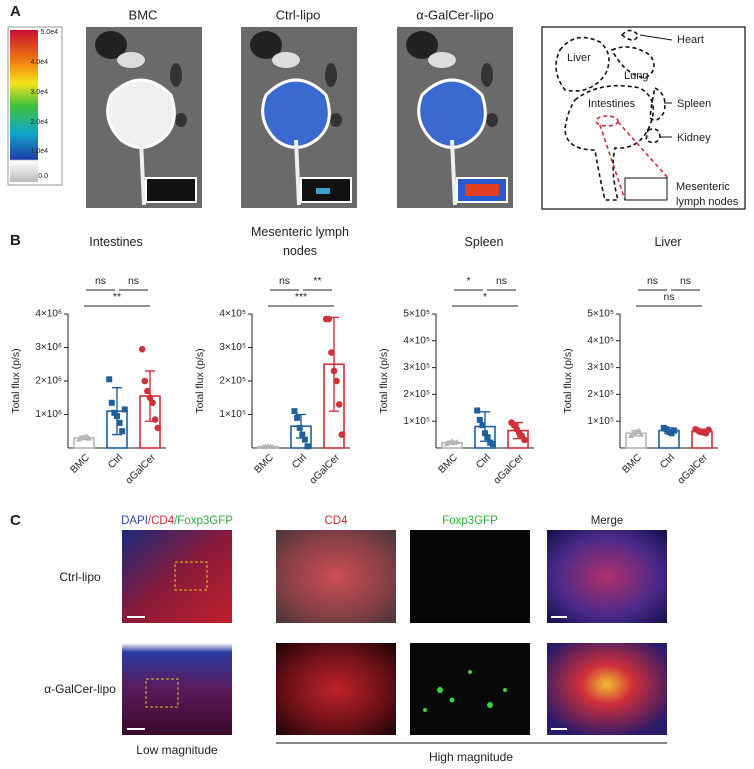 This screenshot has height=769, width=754. What do you see at coordinates (607, 521) in the screenshot?
I see `column-header: Merge` at bounding box center [607, 521].